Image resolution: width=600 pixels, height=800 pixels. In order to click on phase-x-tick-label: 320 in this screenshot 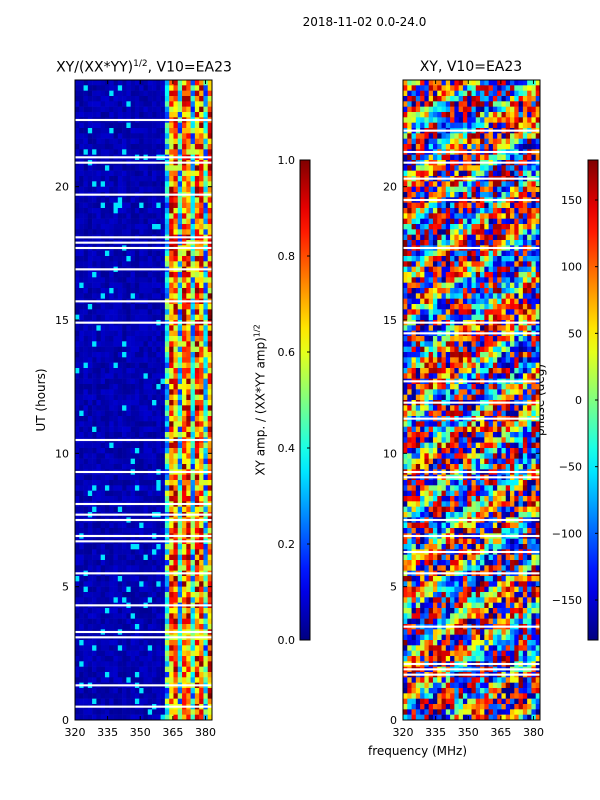, I will do `click(403, 732)`.